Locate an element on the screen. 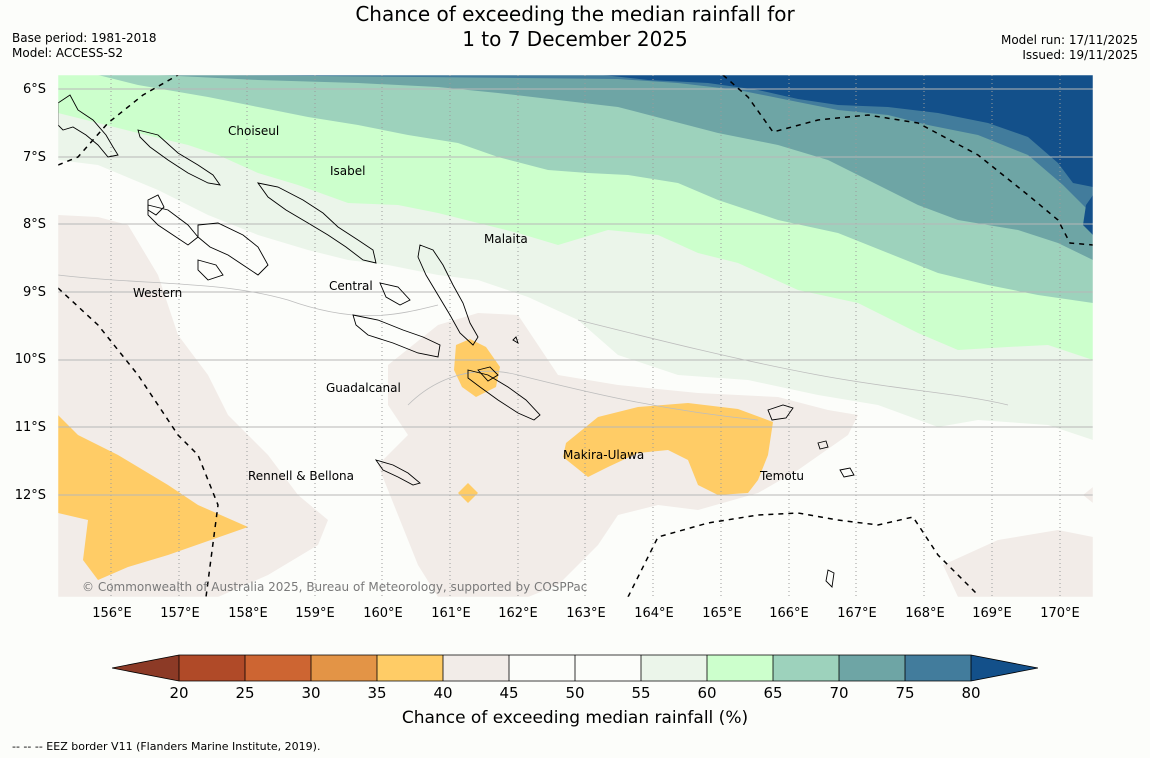  colorbar-tick: 45 is located at coordinates (509, 693).